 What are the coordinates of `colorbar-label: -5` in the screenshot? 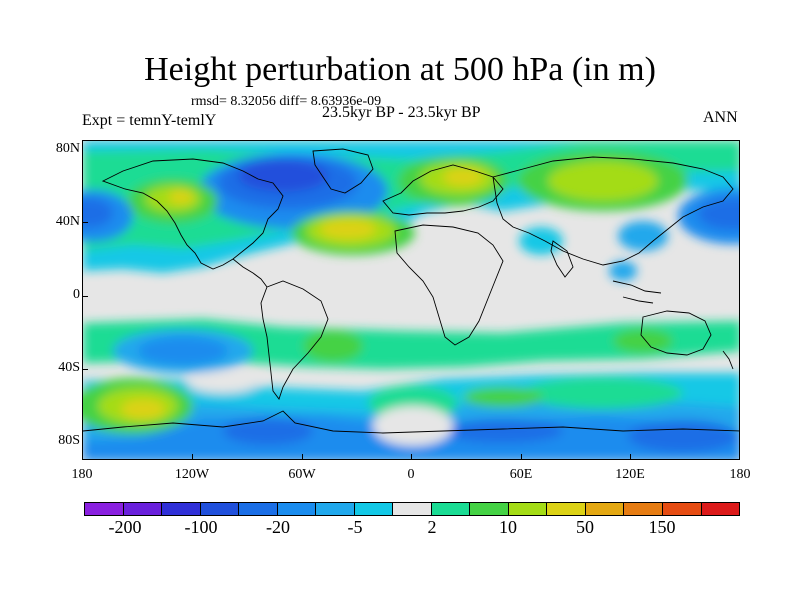 It's located at (355, 527).